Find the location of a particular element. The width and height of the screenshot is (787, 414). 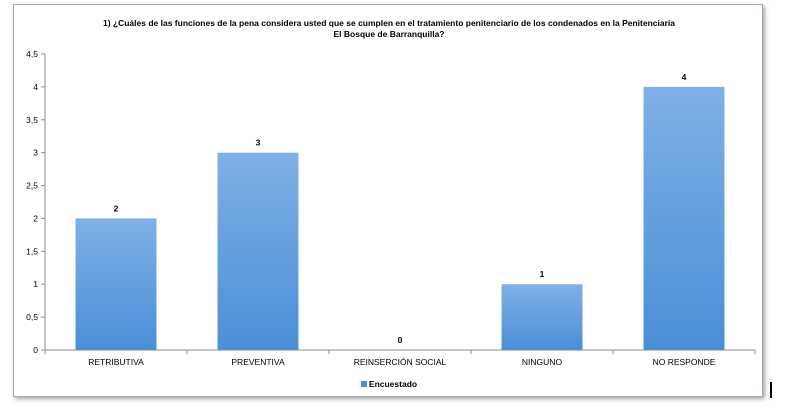

y-tick-label: 4,5 is located at coordinates (32, 54).